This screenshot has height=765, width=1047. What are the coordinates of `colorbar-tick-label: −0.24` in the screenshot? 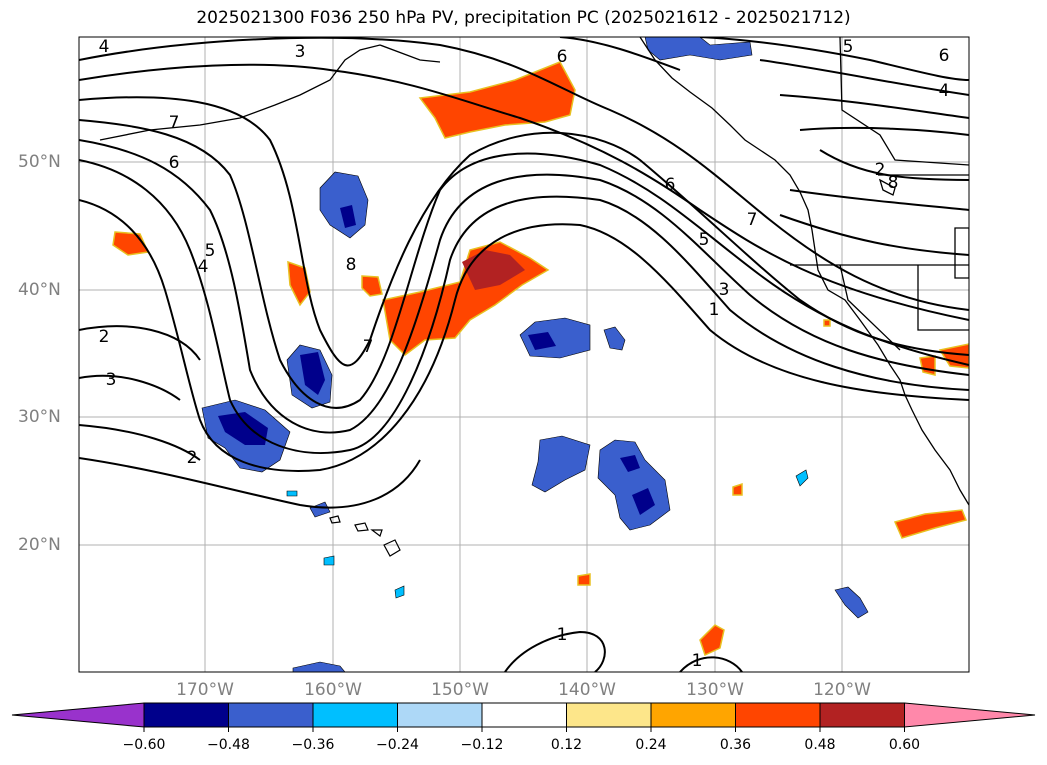 It's located at (397, 745).